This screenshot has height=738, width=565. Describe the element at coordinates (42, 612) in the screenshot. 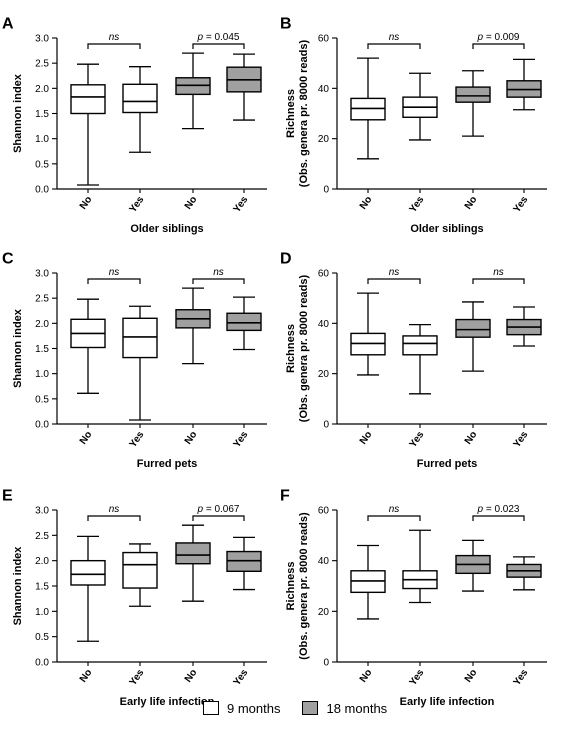

I see `y-tick-label-e-2: 1.0` at that location.